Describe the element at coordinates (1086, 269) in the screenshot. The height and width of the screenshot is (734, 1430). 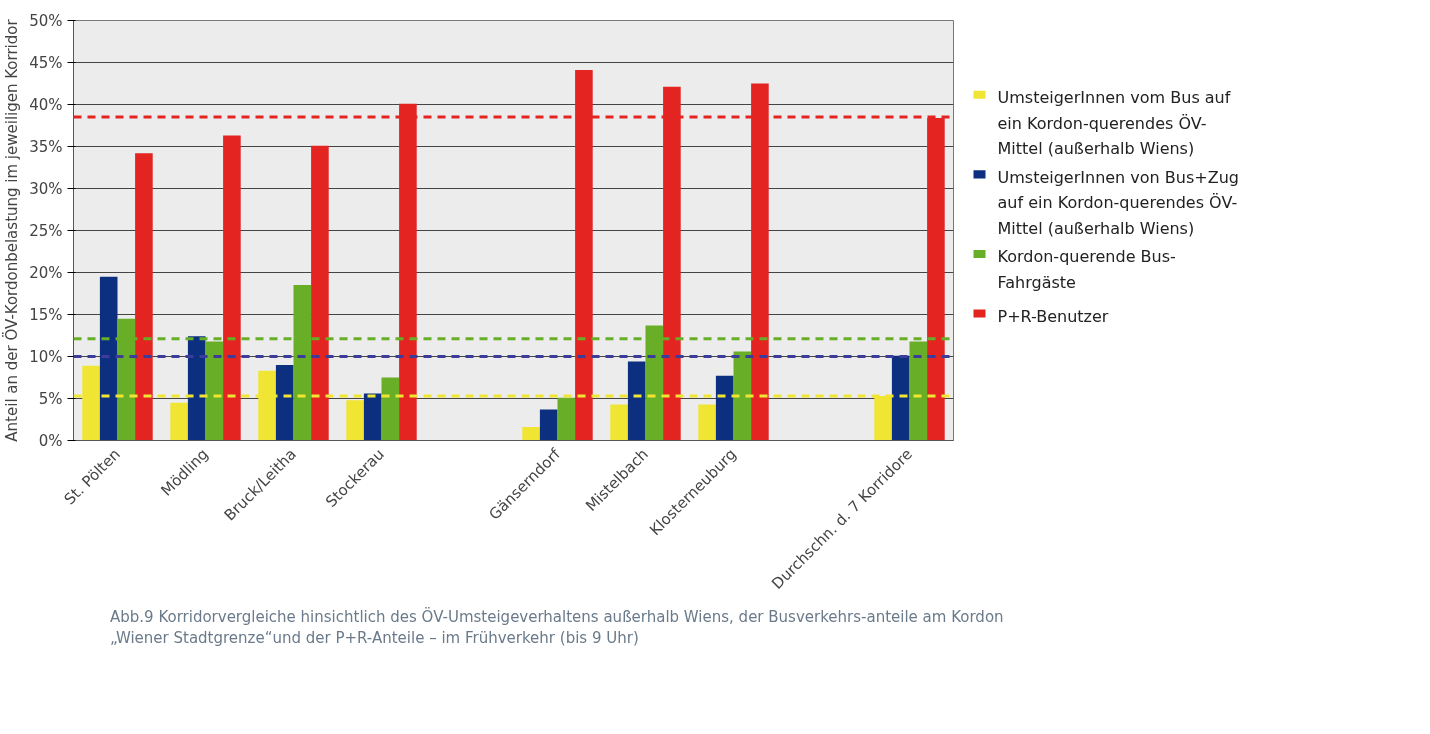
I see `legend-label: Kordon-querende Bus-Fahrgäste` at that location.